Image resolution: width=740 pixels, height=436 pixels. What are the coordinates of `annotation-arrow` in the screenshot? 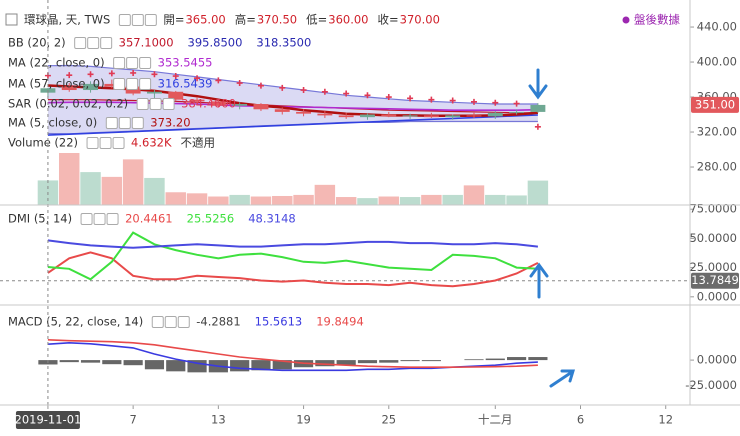 It's located at (552, 228).